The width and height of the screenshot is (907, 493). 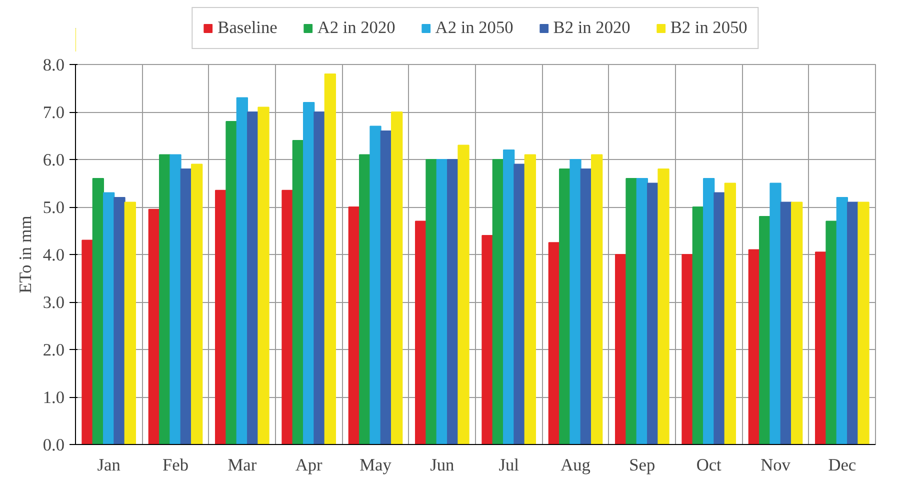 What do you see at coordinates (356, 28) in the screenshot?
I see `legend-label: A2 in 2020` at bounding box center [356, 28].